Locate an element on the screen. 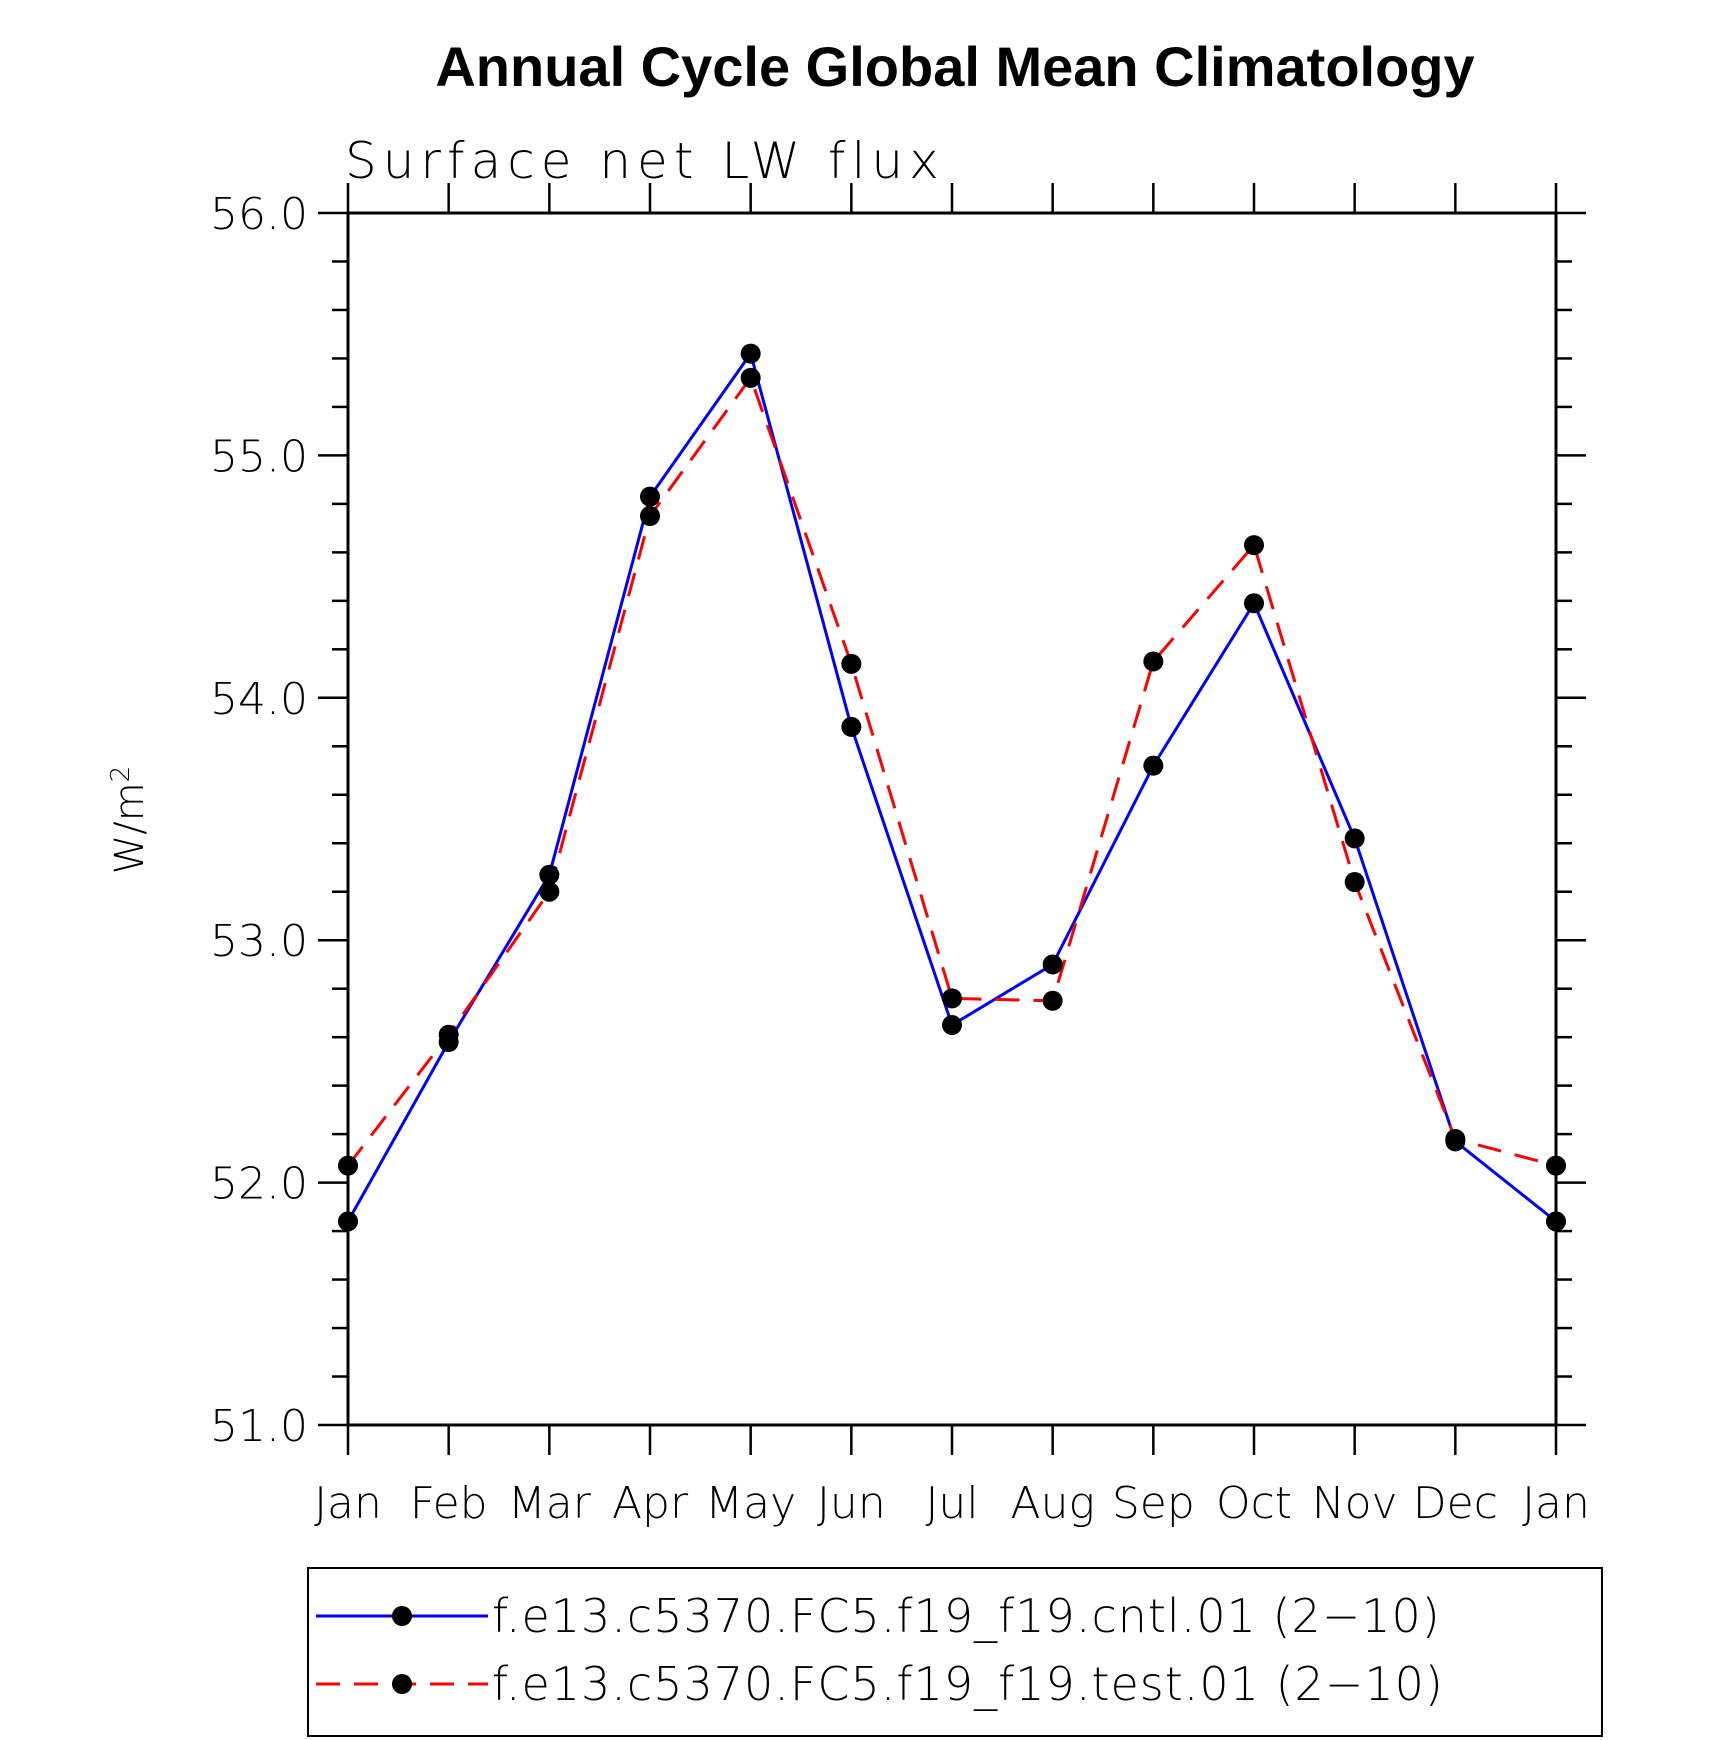 This screenshot has height=1740, width=1710. y-tick-label: 52.0 is located at coordinates (259, 1184).